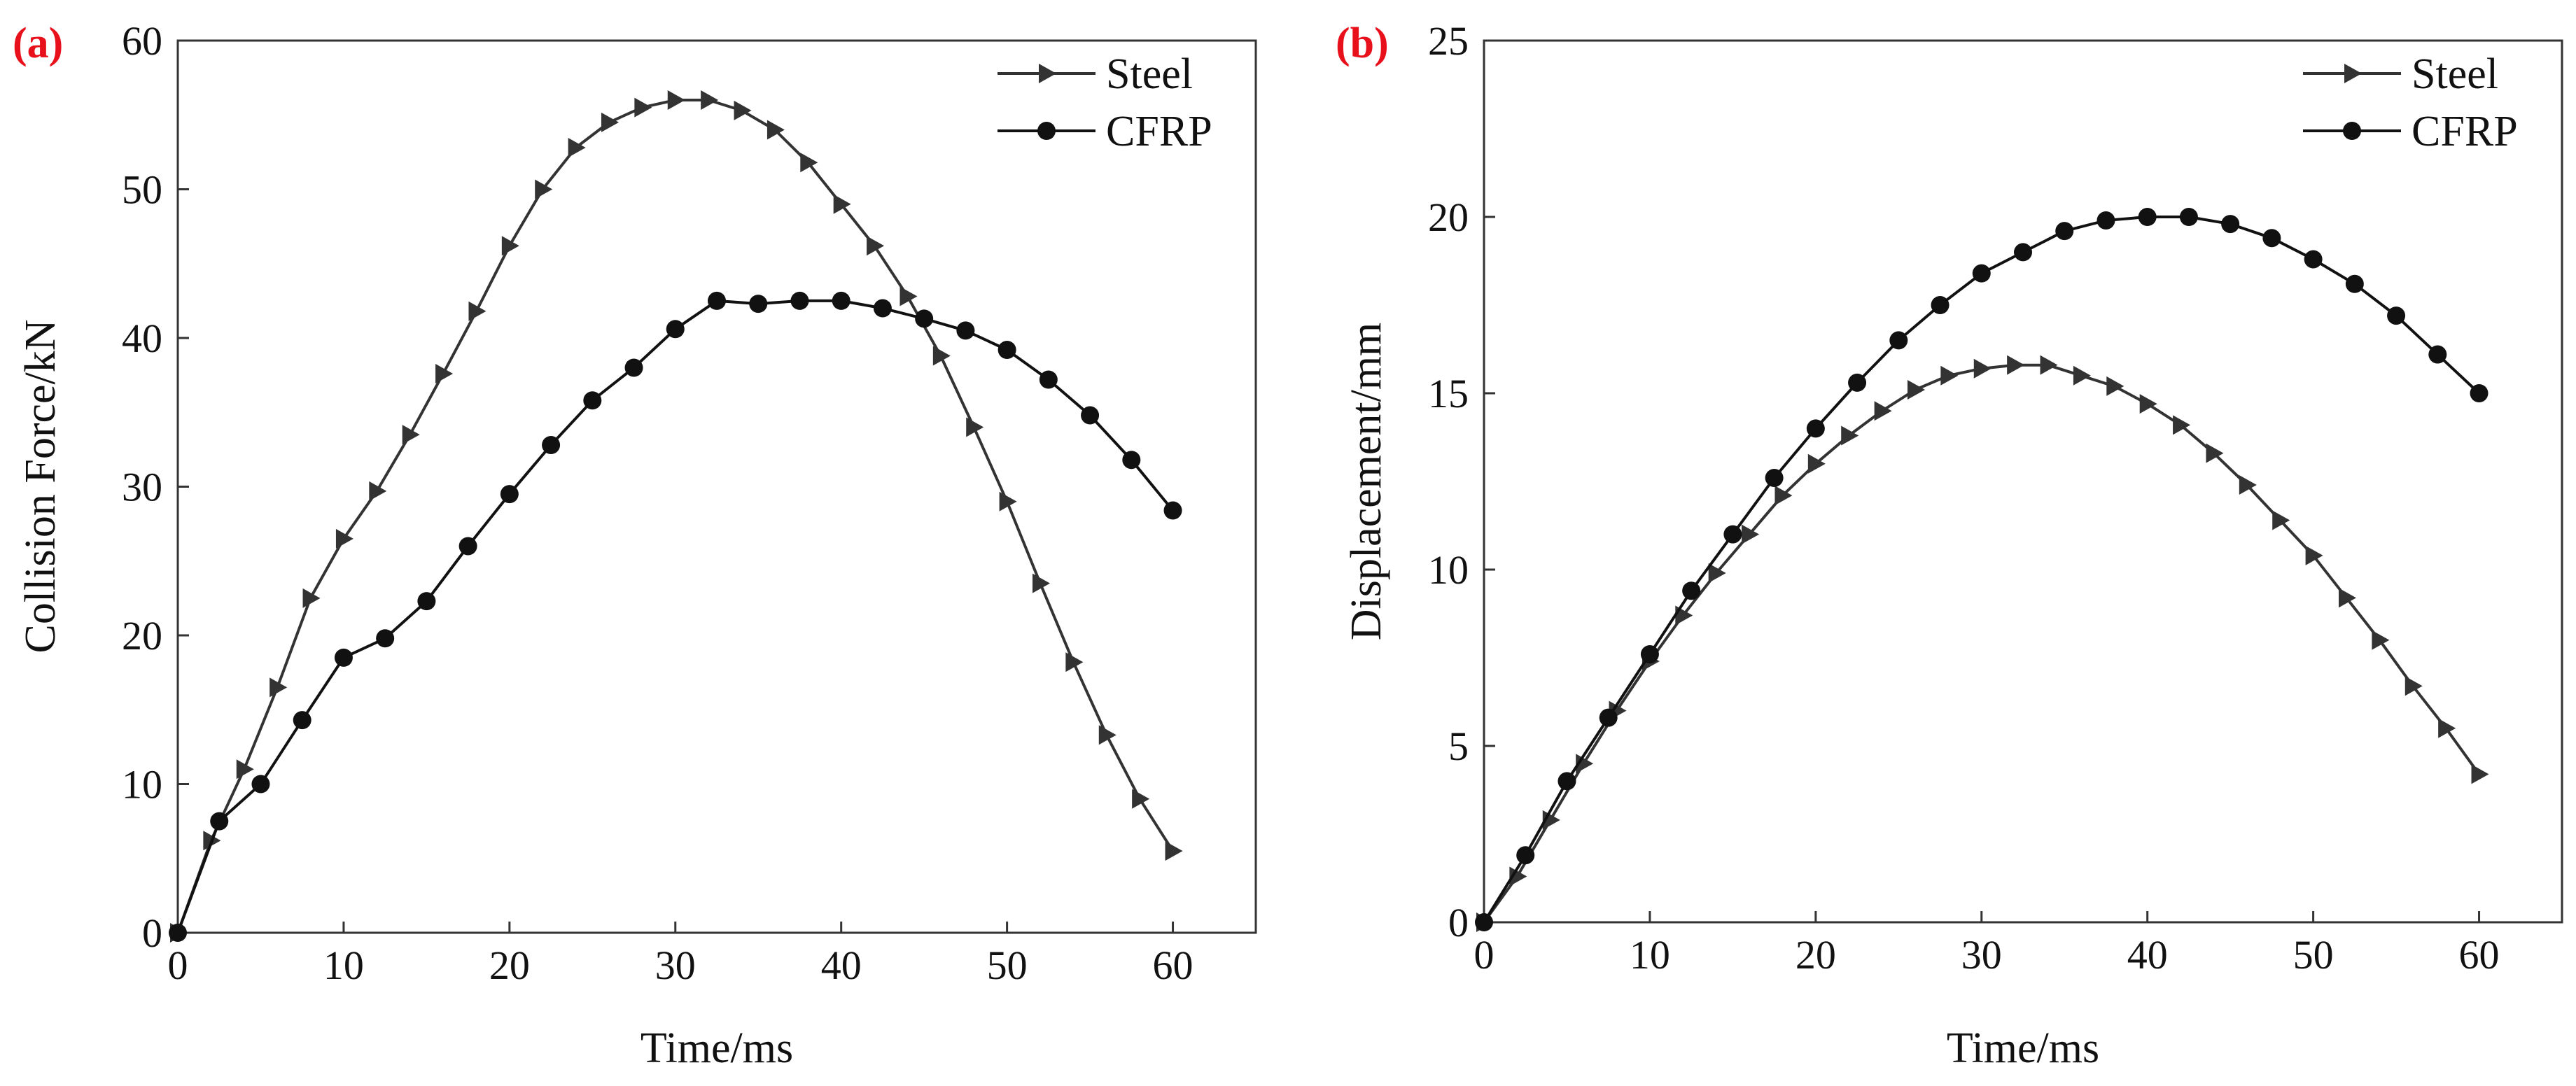 Image resolution: width=2576 pixels, height=1086 pixels. What do you see at coordinates (1362, 43) in the screenshot?
I see `panel-b-label: (b)` at bounding box center [1362, 43].